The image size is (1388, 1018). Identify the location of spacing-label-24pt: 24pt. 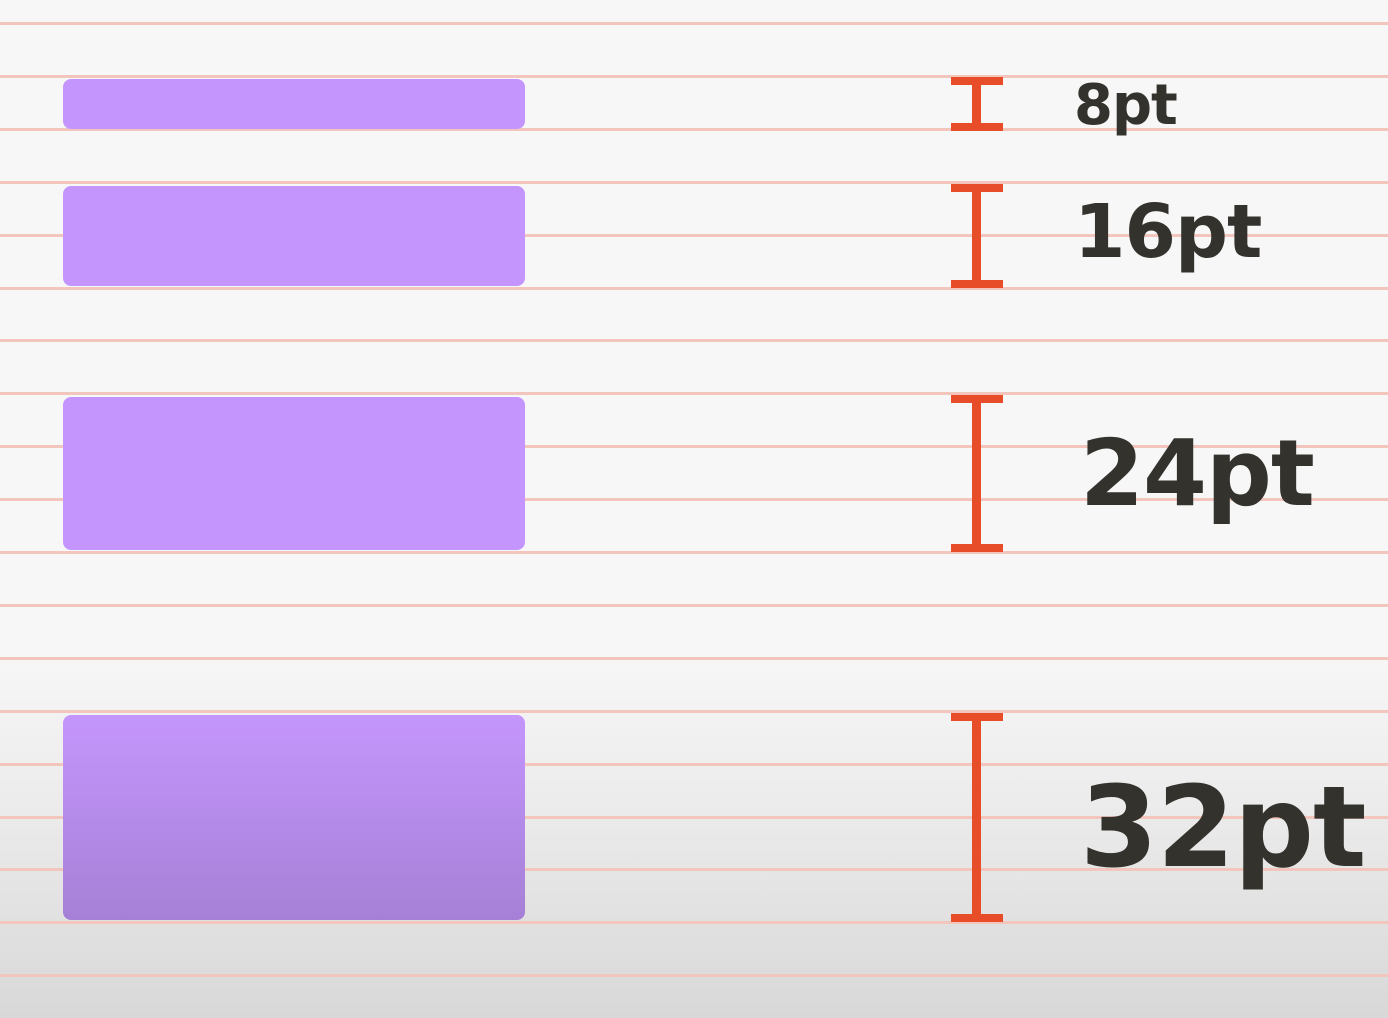
(1197, 473).